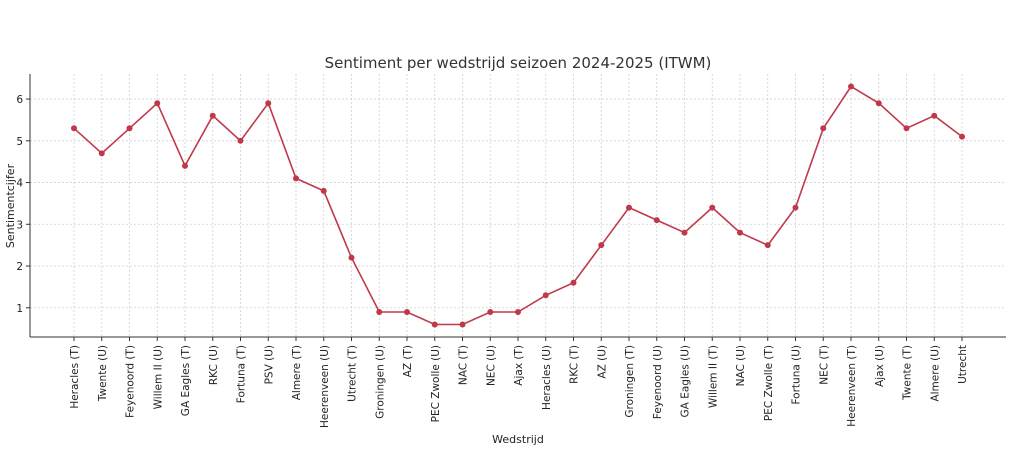 This screenshot has width=1024, height=456. Describe the element at coordinates (19, 184) in the screenshot. I see `y-tick-label: 4` at that location.